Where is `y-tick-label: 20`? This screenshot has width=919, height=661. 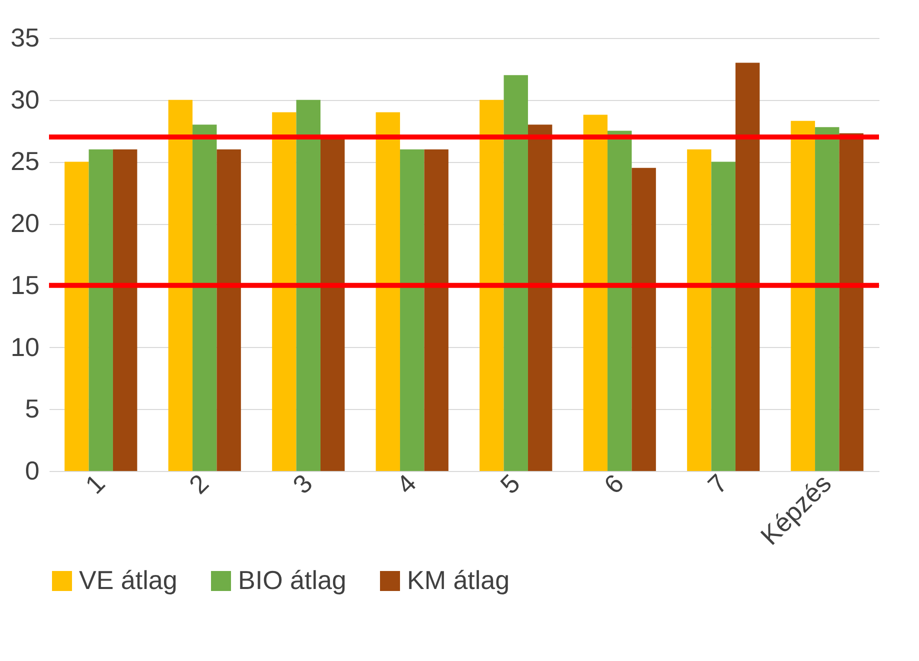
y-tick-label: 20 is located at coordinates (25, 223).